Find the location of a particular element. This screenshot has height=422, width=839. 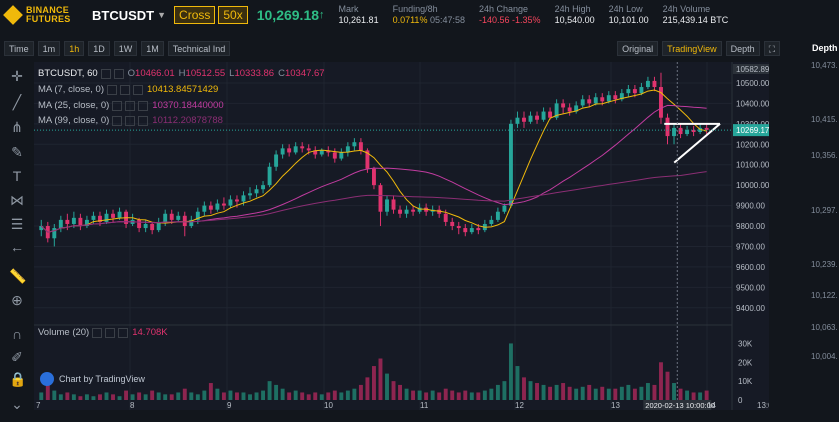

volume-close-icon is located at coordinates (123, 332).